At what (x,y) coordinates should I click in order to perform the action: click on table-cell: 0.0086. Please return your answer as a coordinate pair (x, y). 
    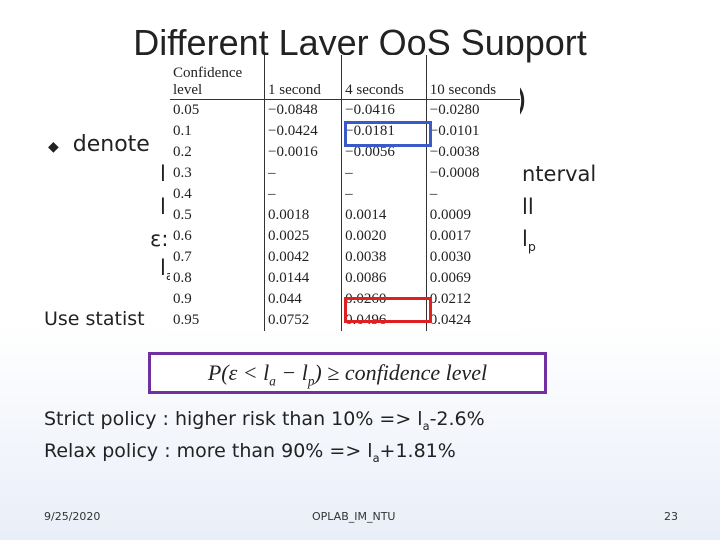
    Looking at the image, I should click on (384, 278).